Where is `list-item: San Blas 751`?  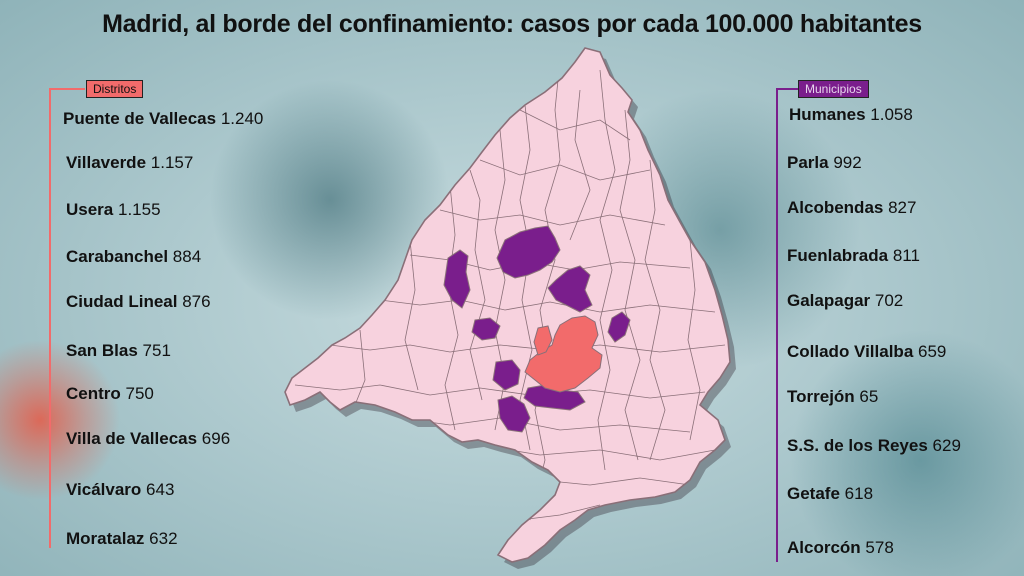 list-item: San Blas 751 is located at coordinates (118, 351).